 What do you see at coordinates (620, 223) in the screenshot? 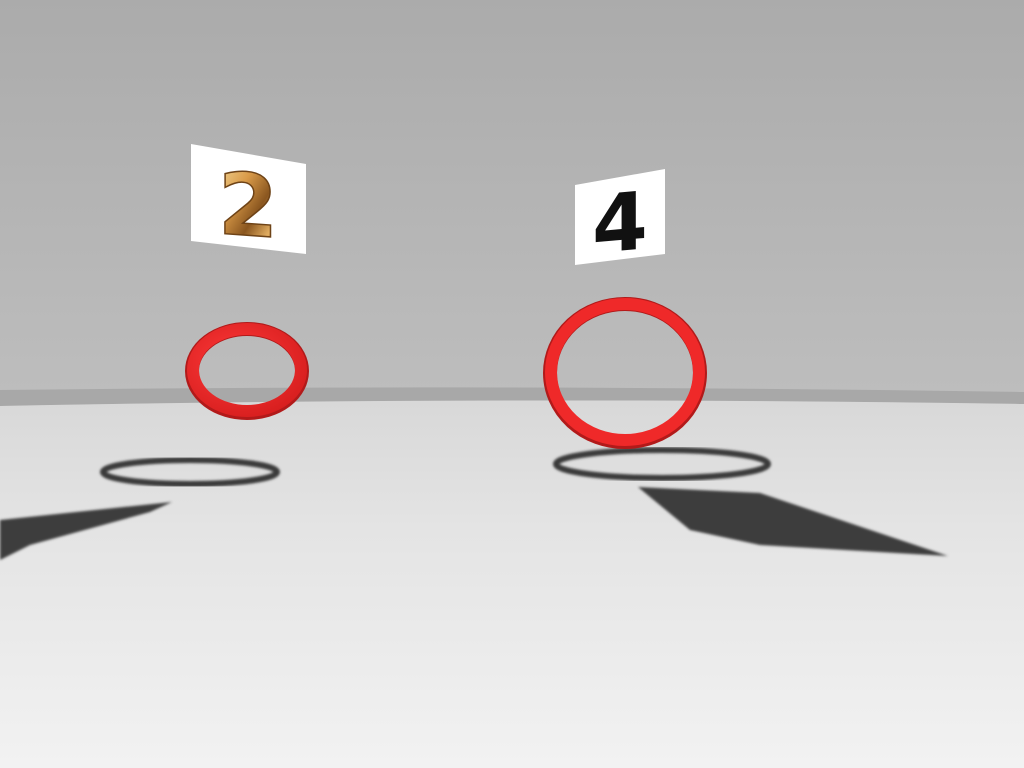
I see `sign-right-digit: 4` at bounding box center [620, 223].